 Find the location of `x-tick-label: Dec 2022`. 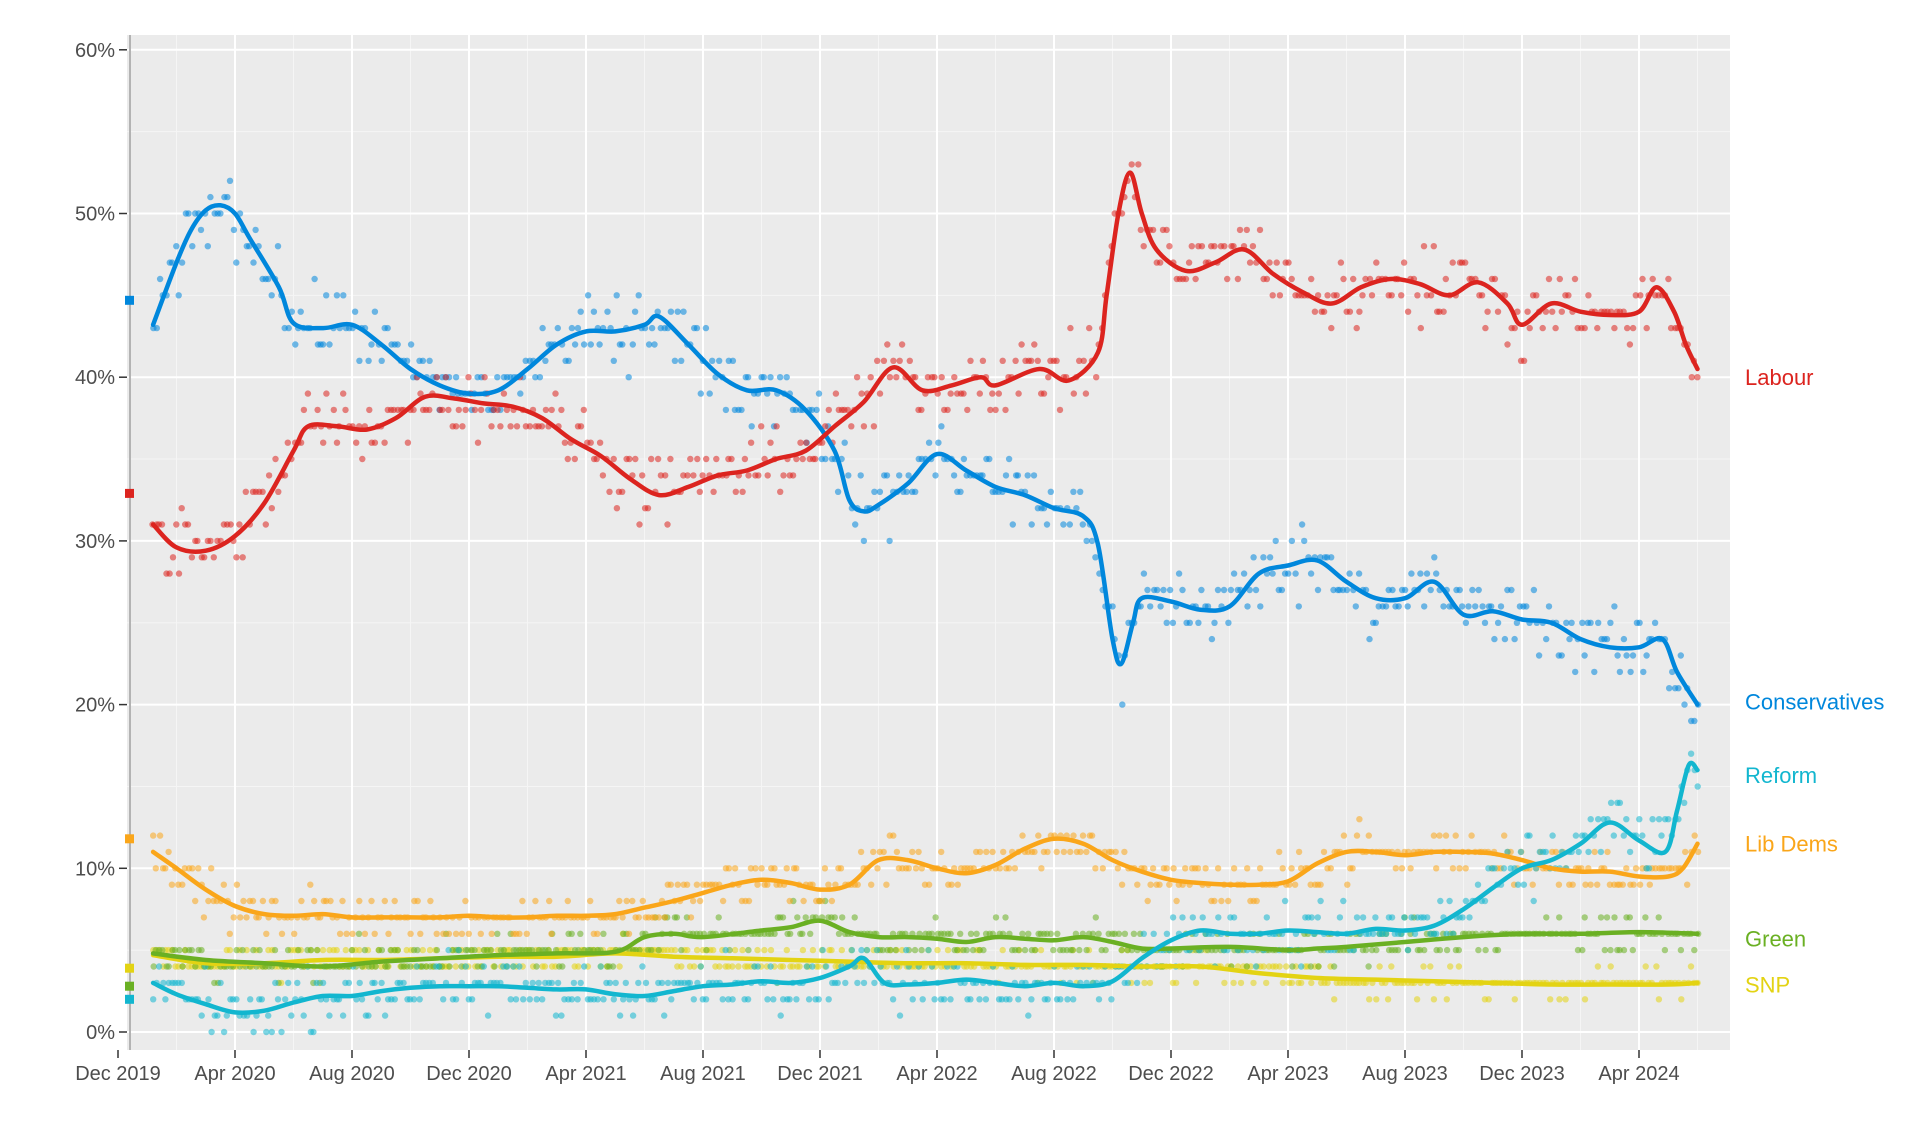

x-tick-label: Dec 2022 is located at coordinates (1171, 1074).